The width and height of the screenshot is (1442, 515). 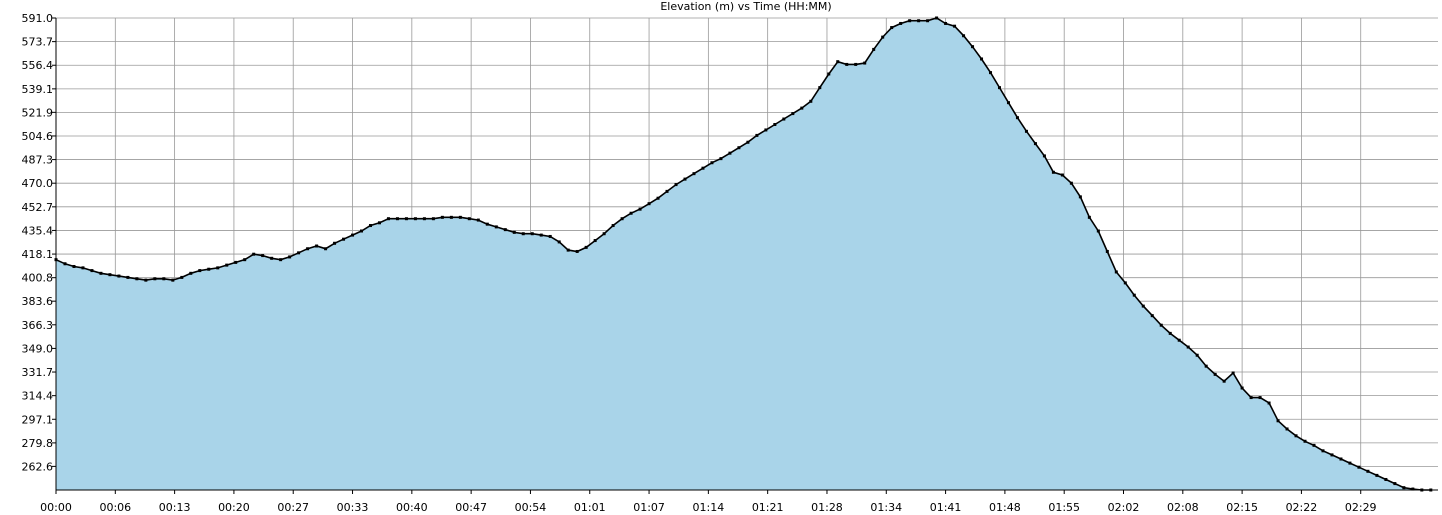 What do you see at coordinates (38, 396) in the screenshot?
I see `y-tick-label: 314.4` at bounding box center [38, 396].